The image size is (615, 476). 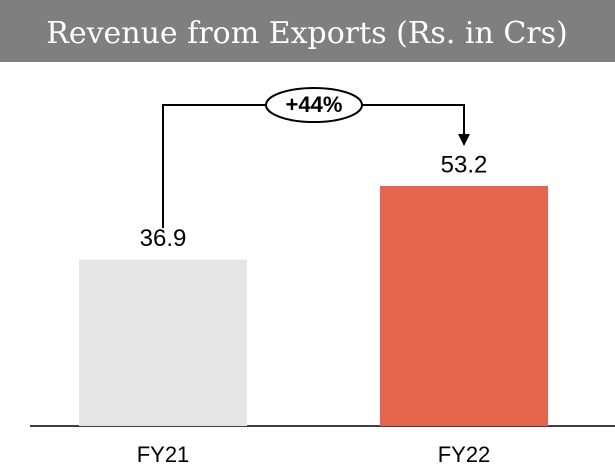 What do you see at coordinates (163, 238) in the screenshot?
I see `data-label: 36.9` at bounding box center [163, 238].